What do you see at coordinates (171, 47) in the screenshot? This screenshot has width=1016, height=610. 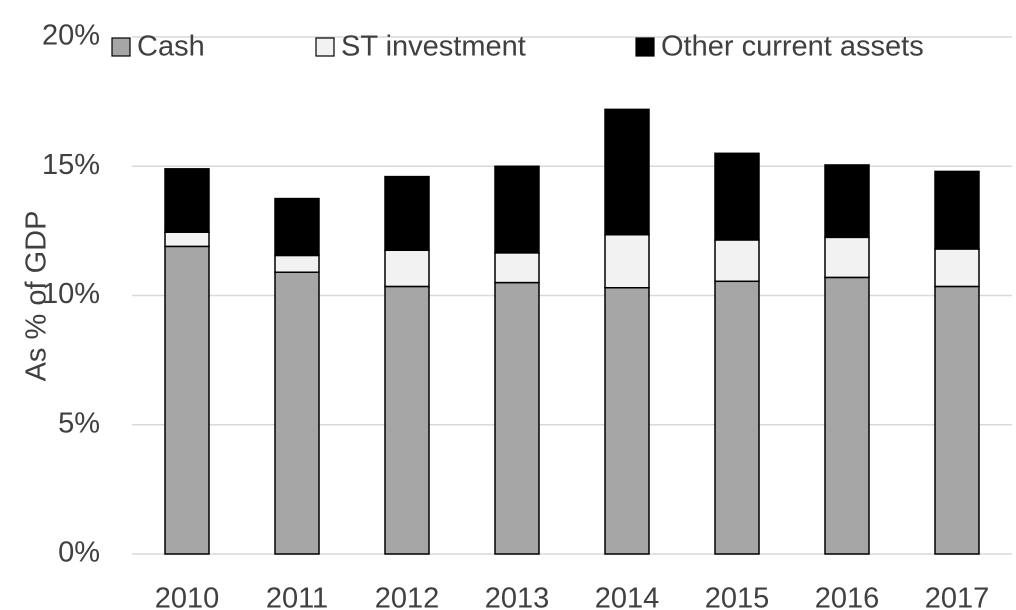 I see `legend-label: Cash` at bounding box center [171, 47].